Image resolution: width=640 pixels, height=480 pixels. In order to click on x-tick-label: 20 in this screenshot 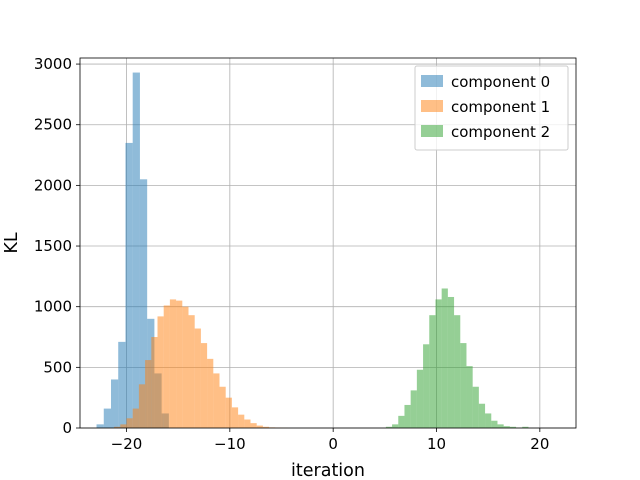, I will do `click(539, 444)`.